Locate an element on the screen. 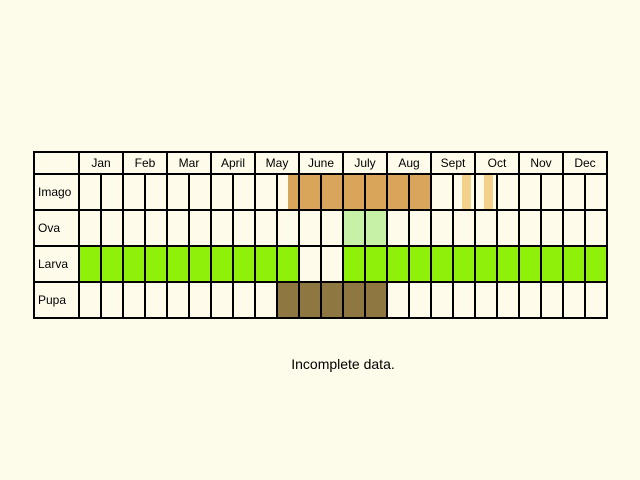 The image size is (640, 480). corner-cell is located at coordinates (56, 163).